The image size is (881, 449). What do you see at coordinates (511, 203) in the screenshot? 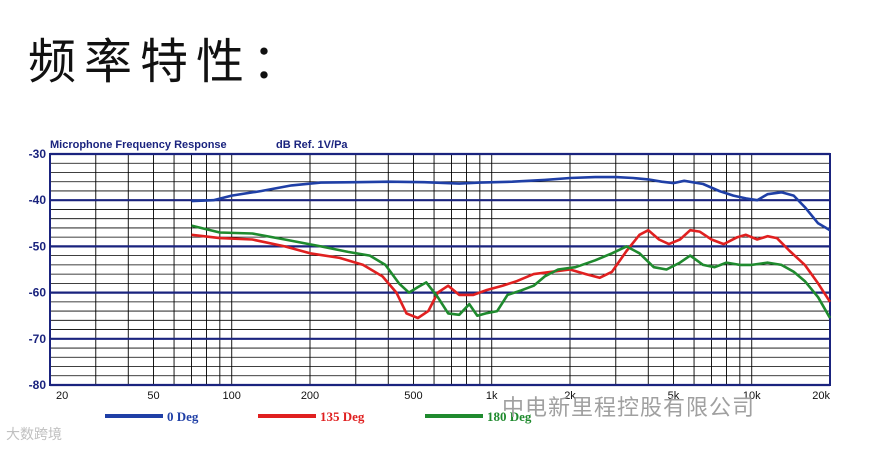
I see `series-line-0-deg` at bounding box center [511, 203].